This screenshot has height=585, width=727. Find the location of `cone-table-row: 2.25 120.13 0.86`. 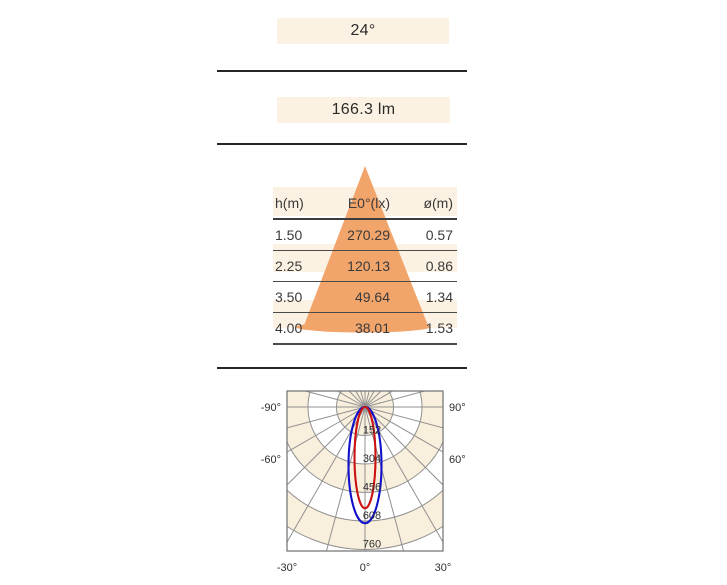

cone-table-row: 2.25 120.13 0.86 is located at coordinates (365, 266).